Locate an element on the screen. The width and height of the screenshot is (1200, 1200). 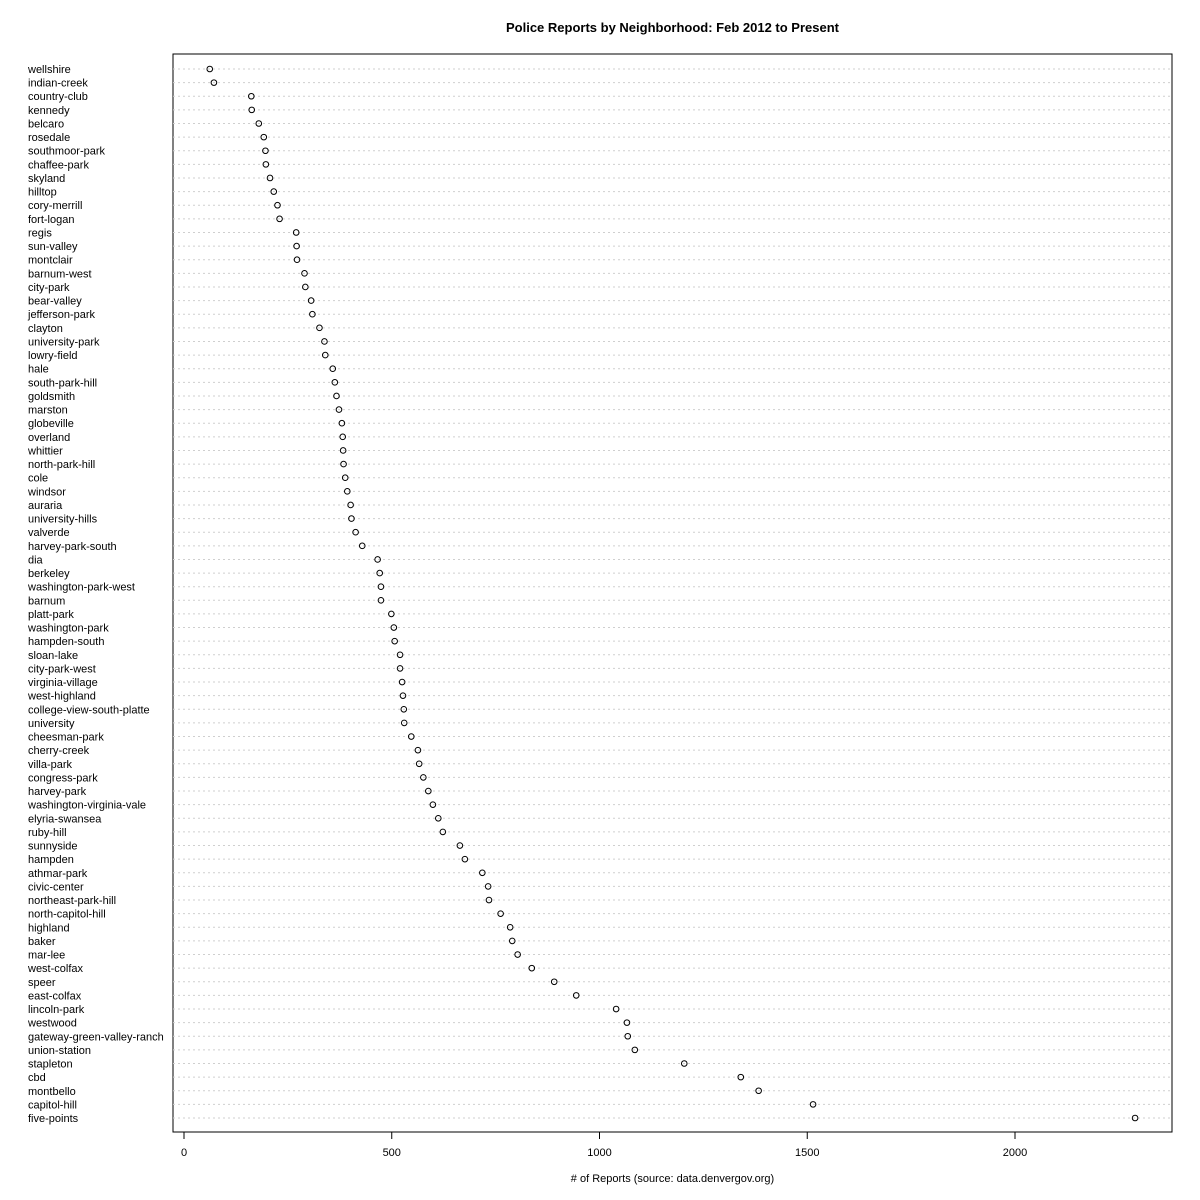
category-label: cherry-creek is located at coordinates (59, 751).